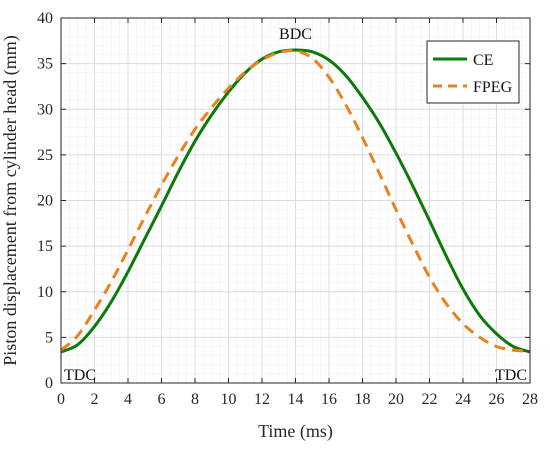  Describe the element at coordinates (497, 399) in the screenshot. I see `x-tick-label: 26` at that location.